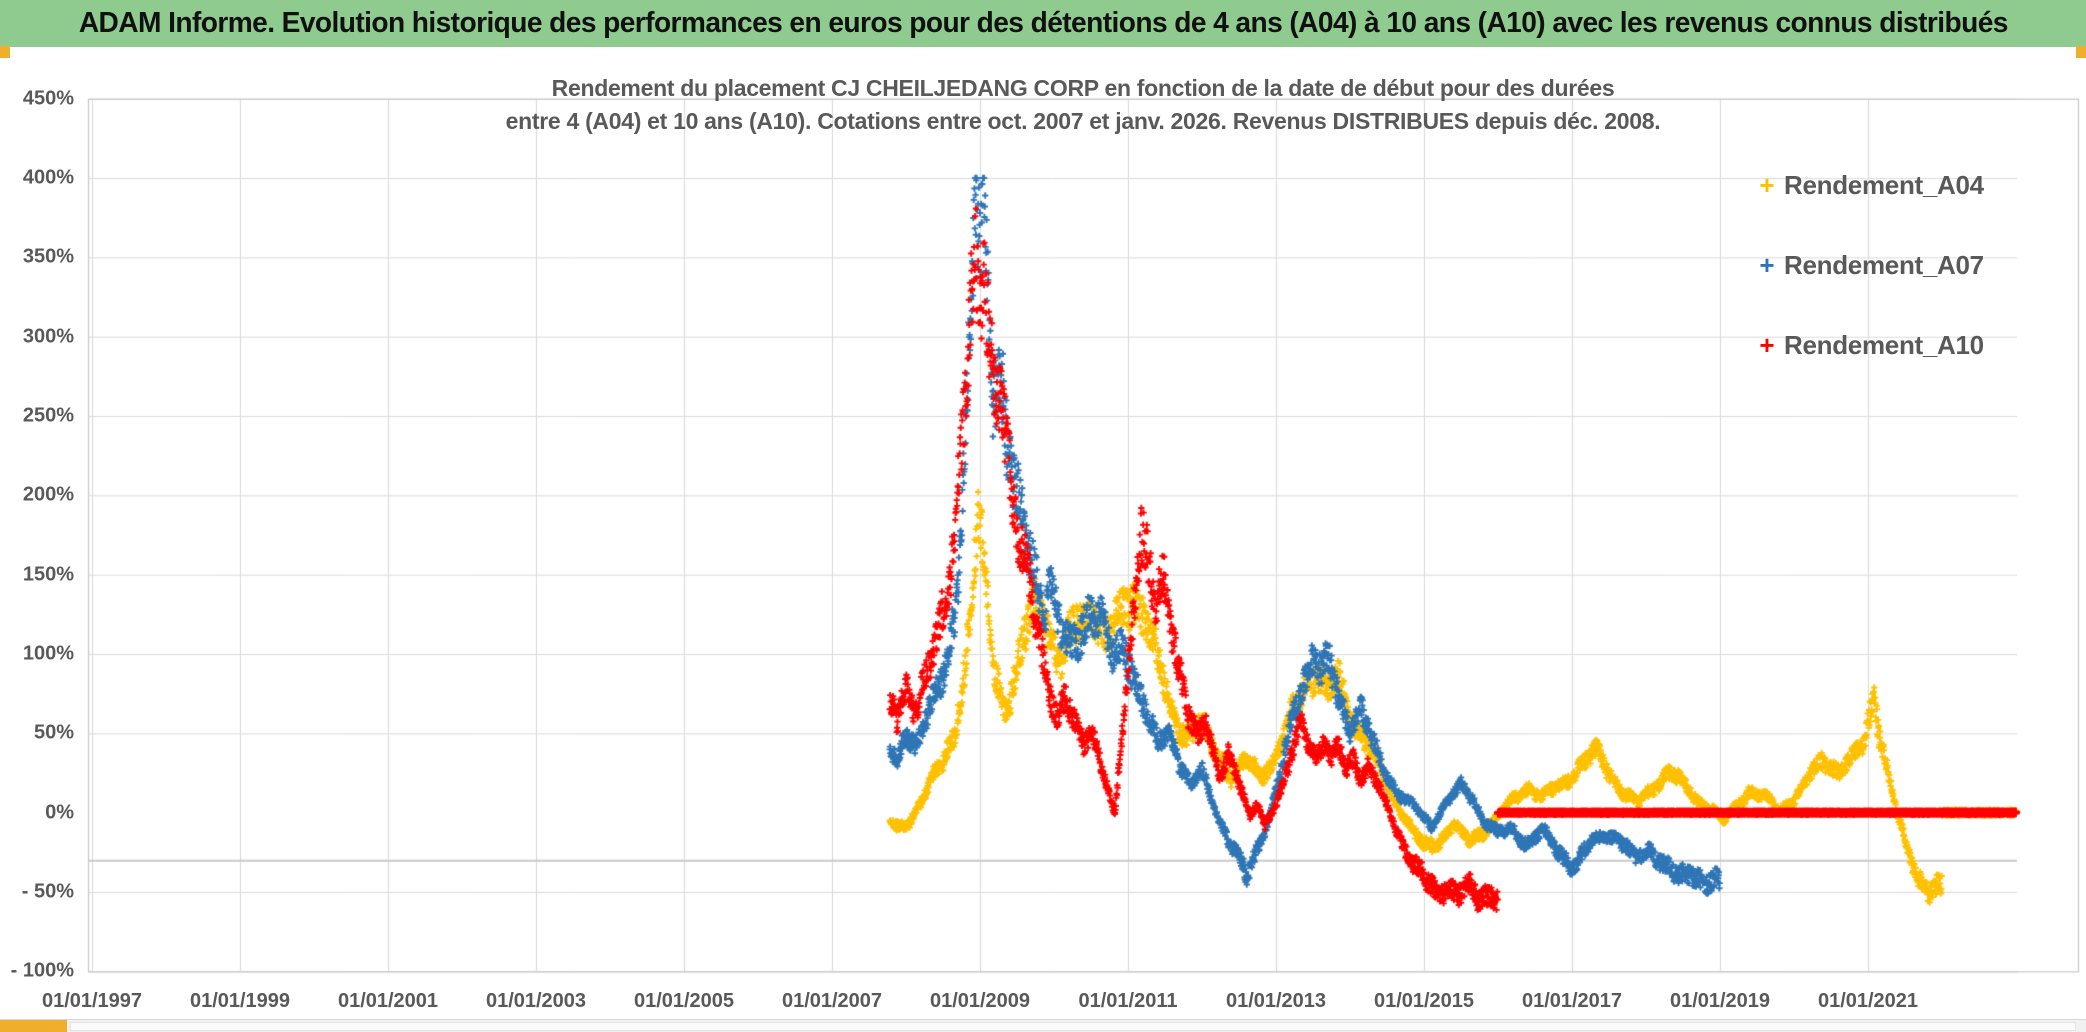 The height and width of the screenshot is (1032, 2086). I want to click on bottom-scrollbar, so click(1043, 1025).